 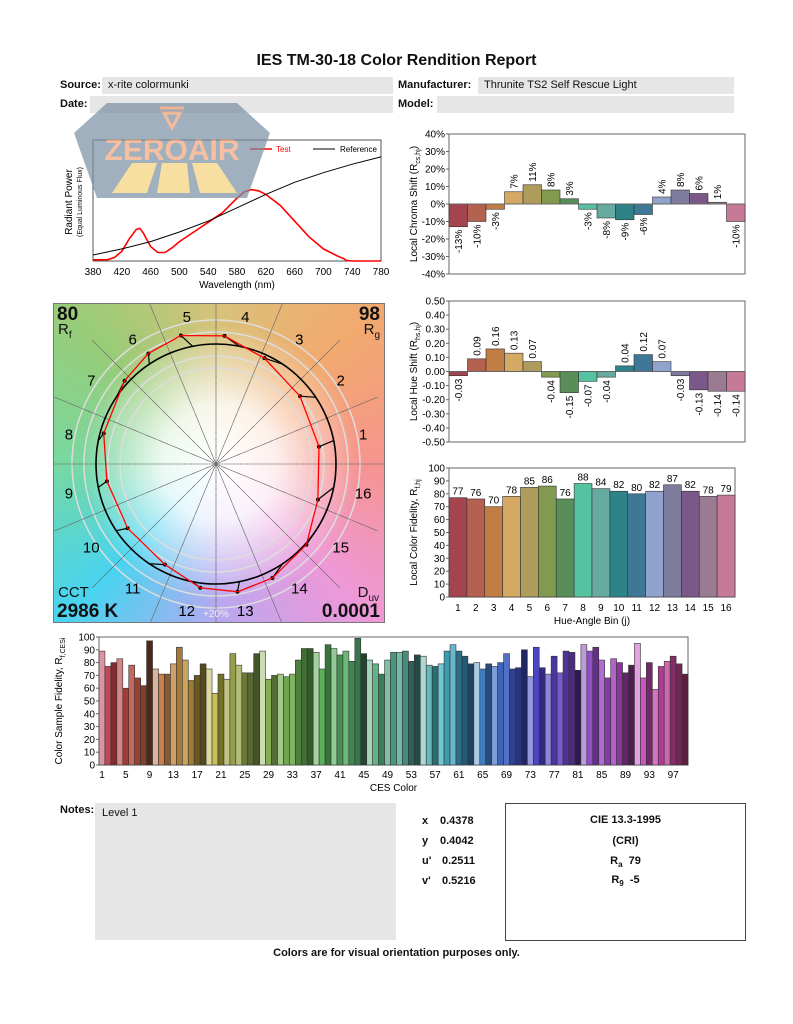 What do you see at coordinates (77, 810) in the screenshot?
I see `notes-label: Notes:` at bounding box center [77, 810].